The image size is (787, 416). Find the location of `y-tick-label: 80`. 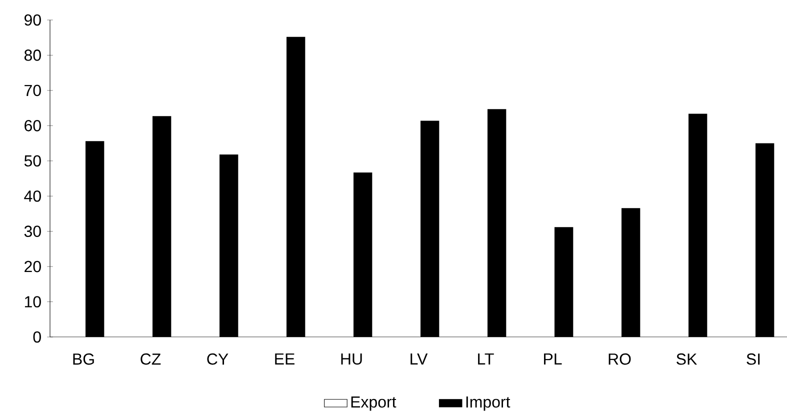

y-tick-label: 80 is located at coordinates (32, 55).